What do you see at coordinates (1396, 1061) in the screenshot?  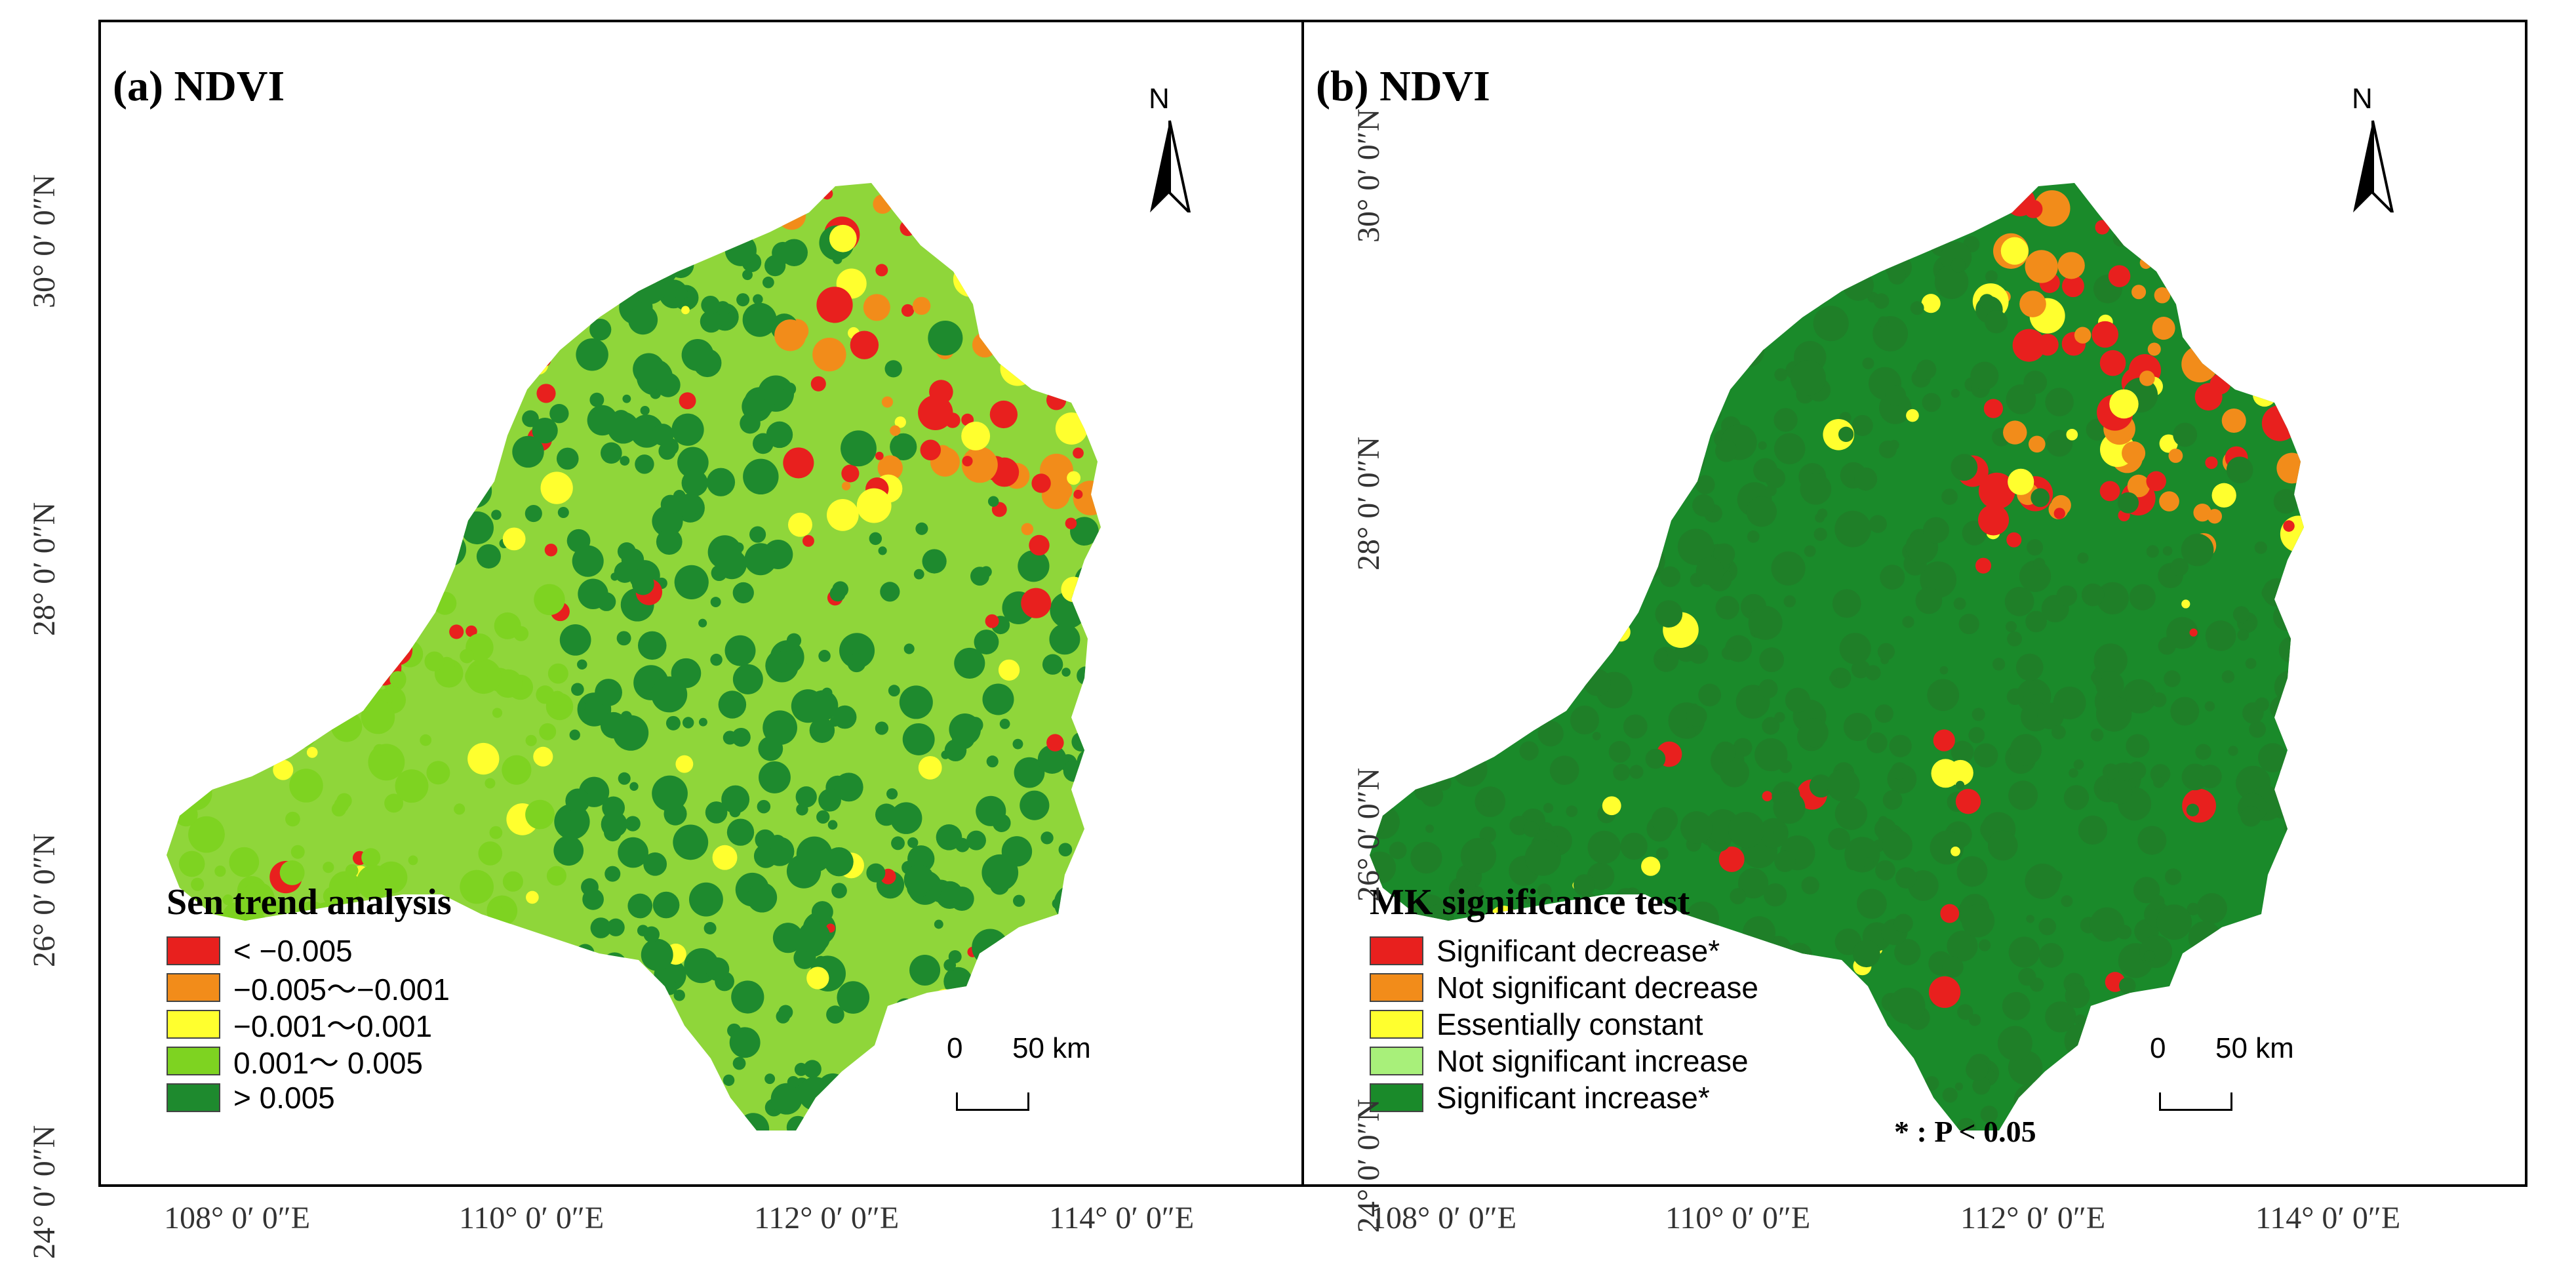 I see `legend-swatch` at bounding box center [1396, 1061].